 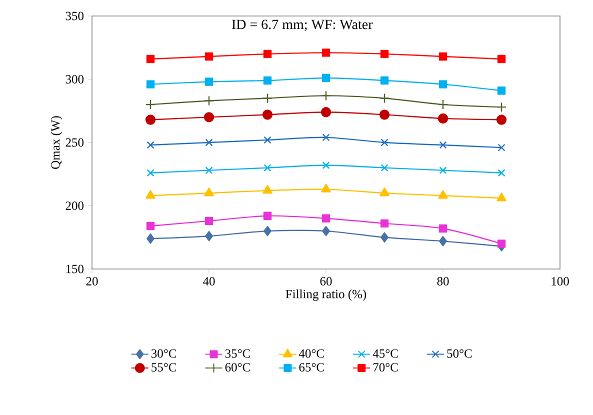 I want to click on x-tick-label: 60, so click(x=326, y=281).